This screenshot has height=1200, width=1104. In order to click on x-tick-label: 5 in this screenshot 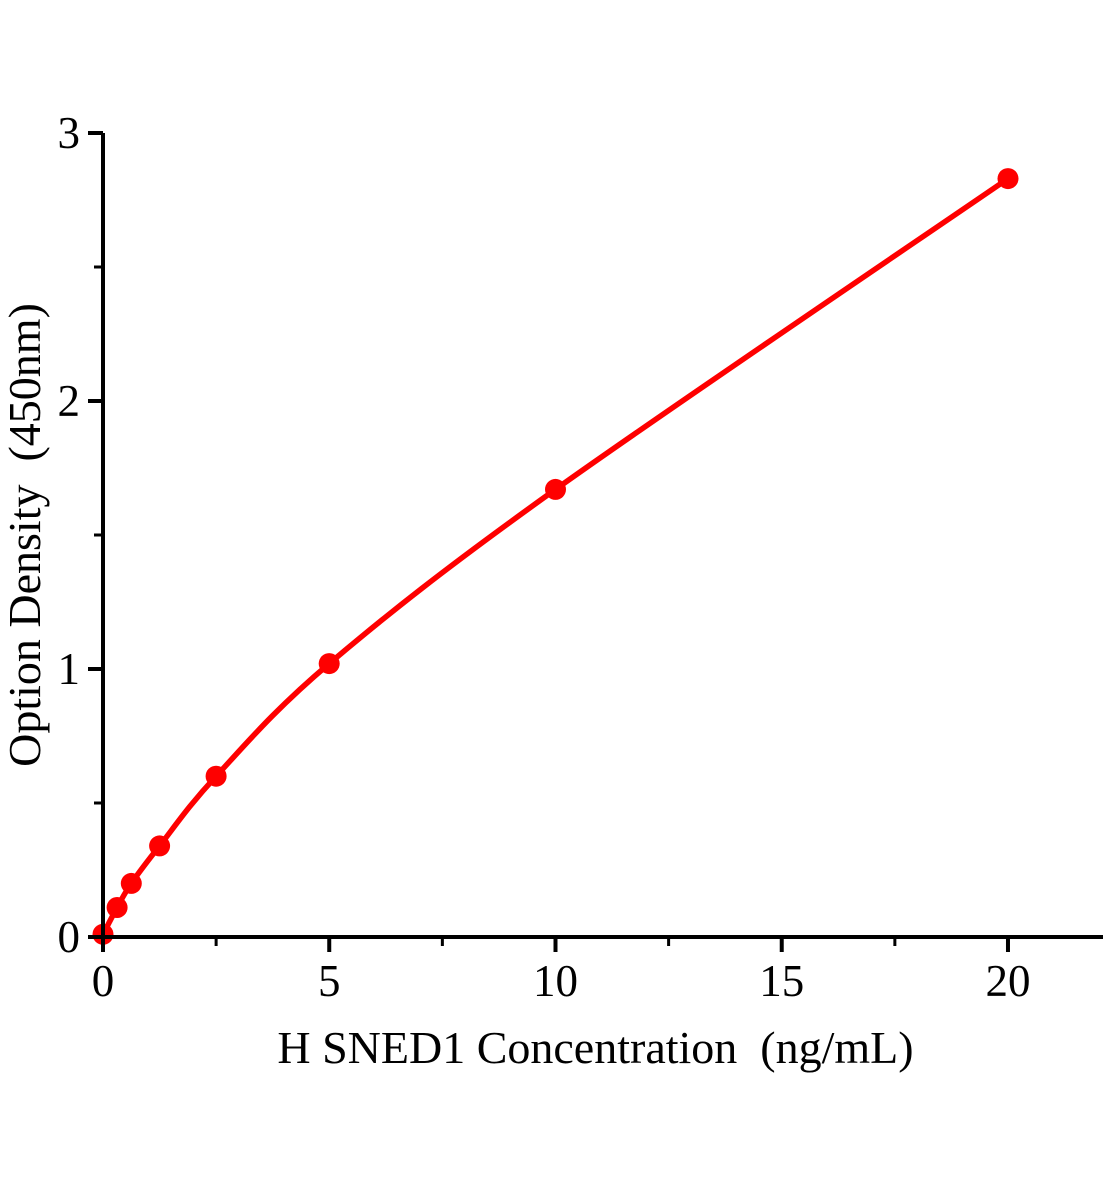, I will do `click(329, 981)`.